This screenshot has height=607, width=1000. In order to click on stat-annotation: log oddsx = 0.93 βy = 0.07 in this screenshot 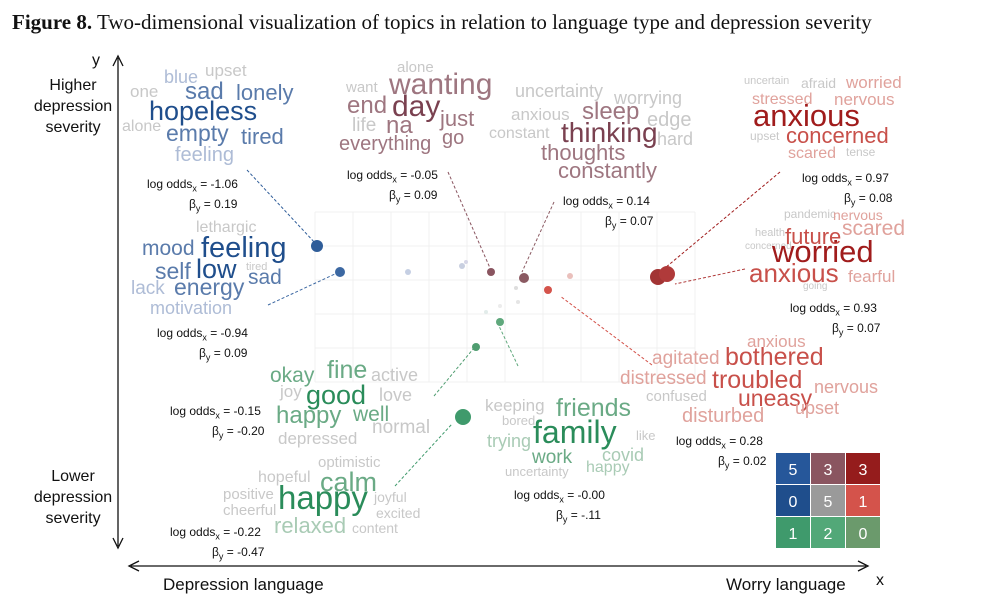, I will do `click(835, 320)`.